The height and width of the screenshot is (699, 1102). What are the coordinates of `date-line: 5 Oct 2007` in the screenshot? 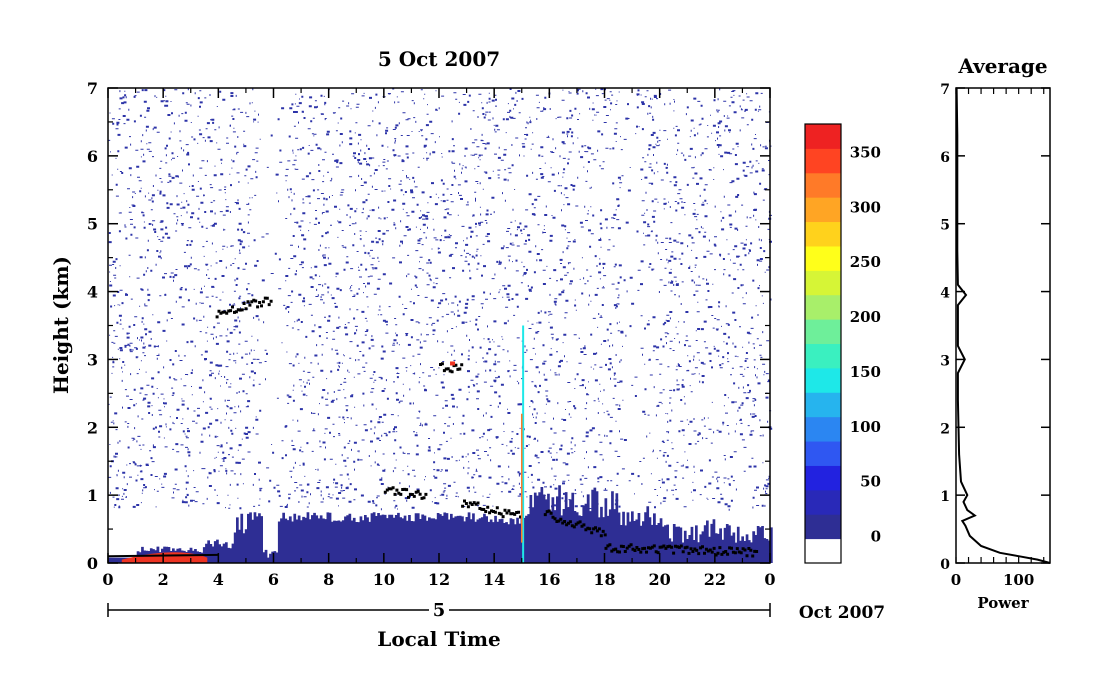 It's located at (496, 611).